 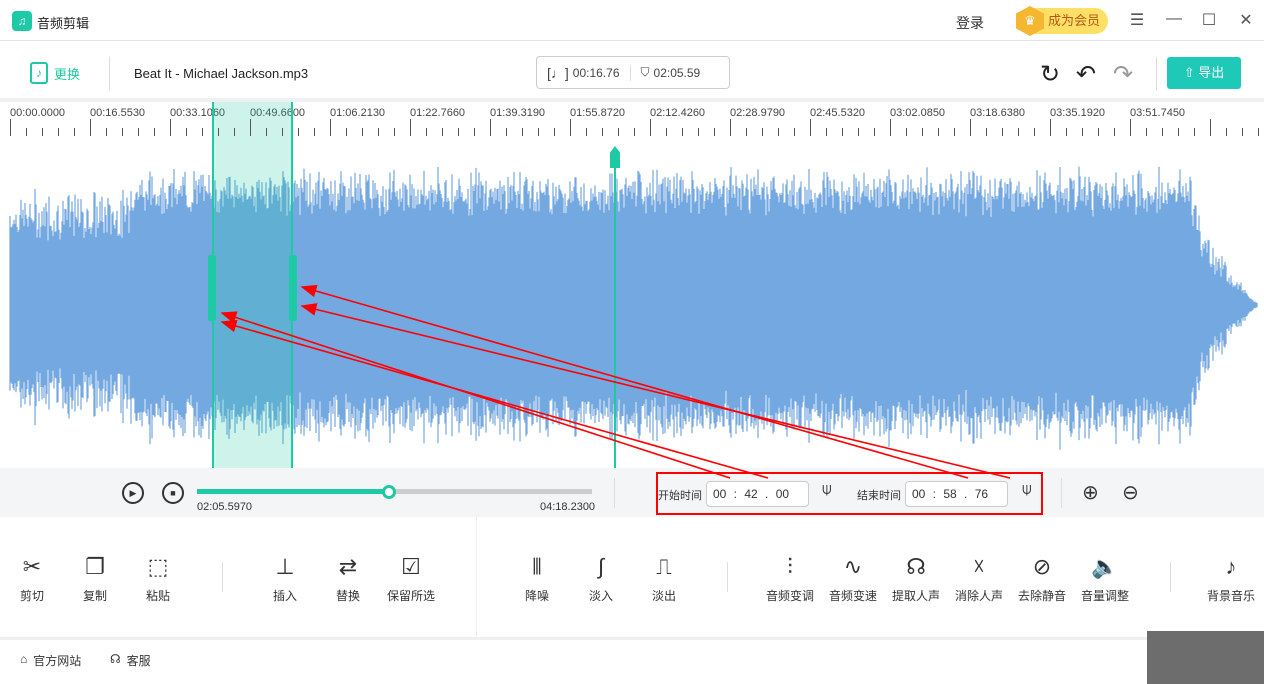 What do you see at coordinates (568, 507) in the screenshot?
I see `total-time: 04:18.2300` at bounding box center [568, 507].